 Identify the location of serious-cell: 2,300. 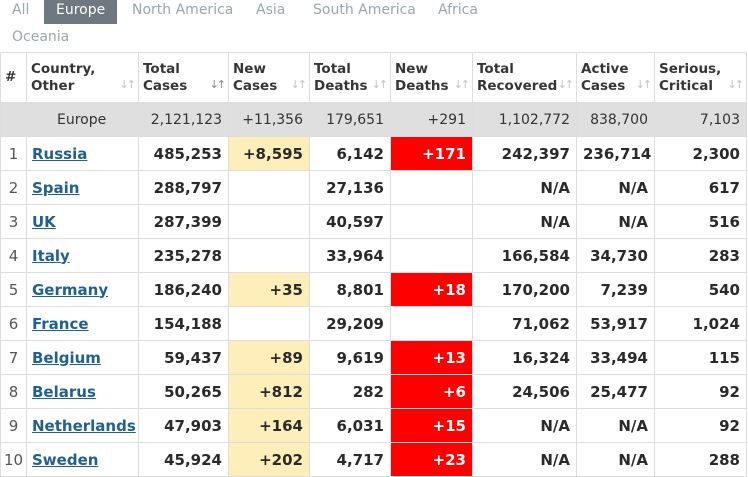
(700, 153).